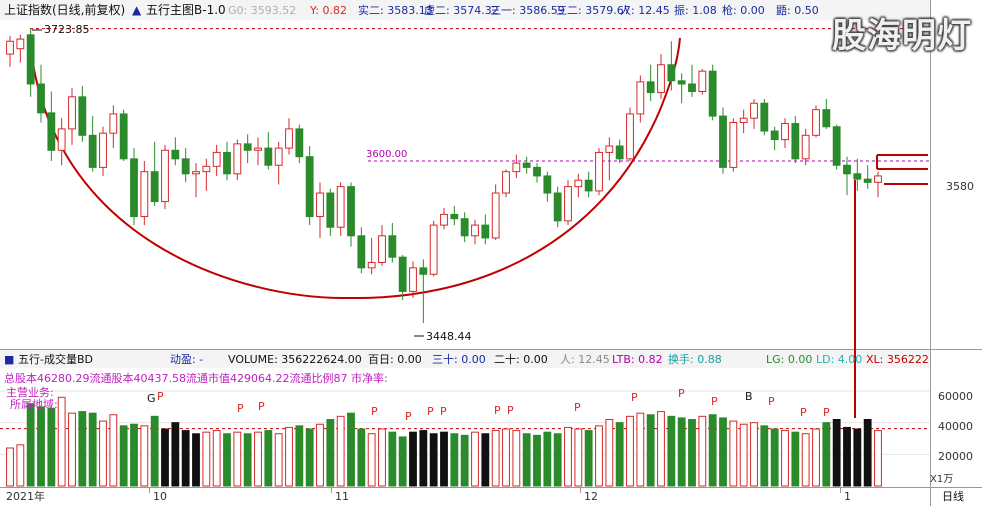  I want to click on volume-menu-icon: ■, so click(9, 359).